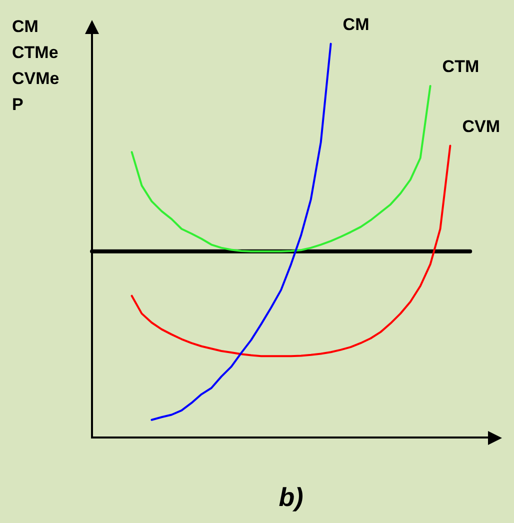  Describe the element at coordinates (481, 126) in the screenshot. I see `series-label: CVM` at that location.